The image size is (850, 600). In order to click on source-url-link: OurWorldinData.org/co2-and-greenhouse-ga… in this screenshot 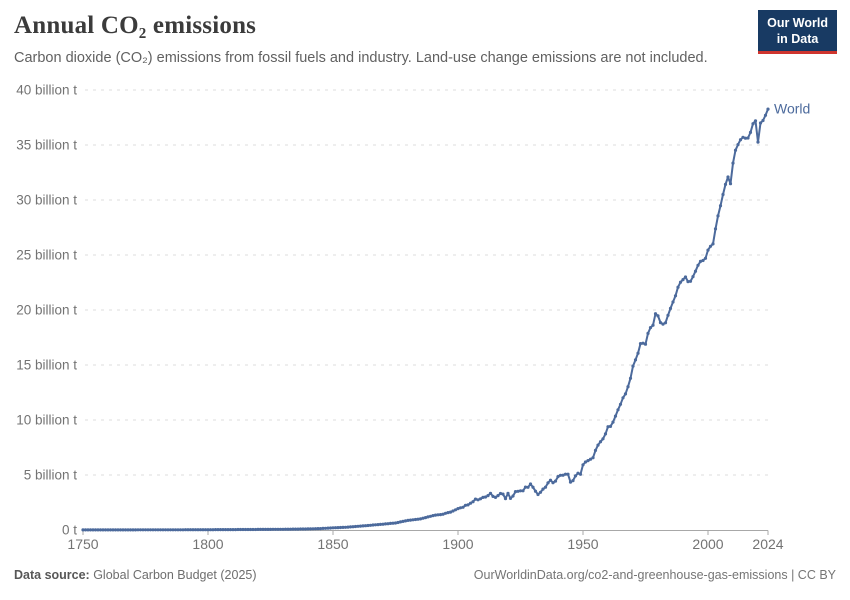, I will do `click(654, 575)`.